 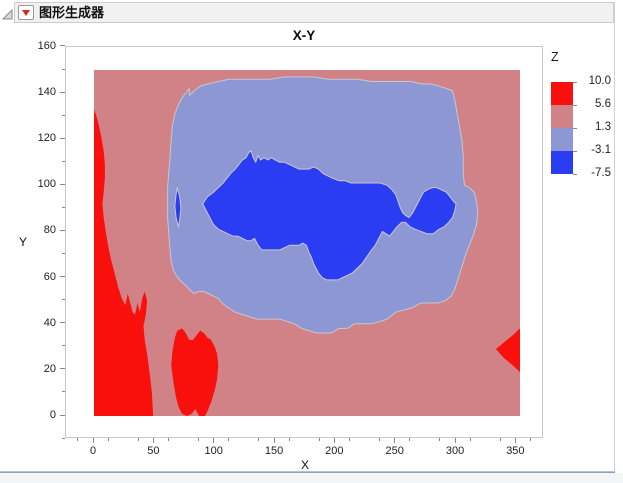 I want to click on y-tick-label: 120, so click(x=46, y=138).